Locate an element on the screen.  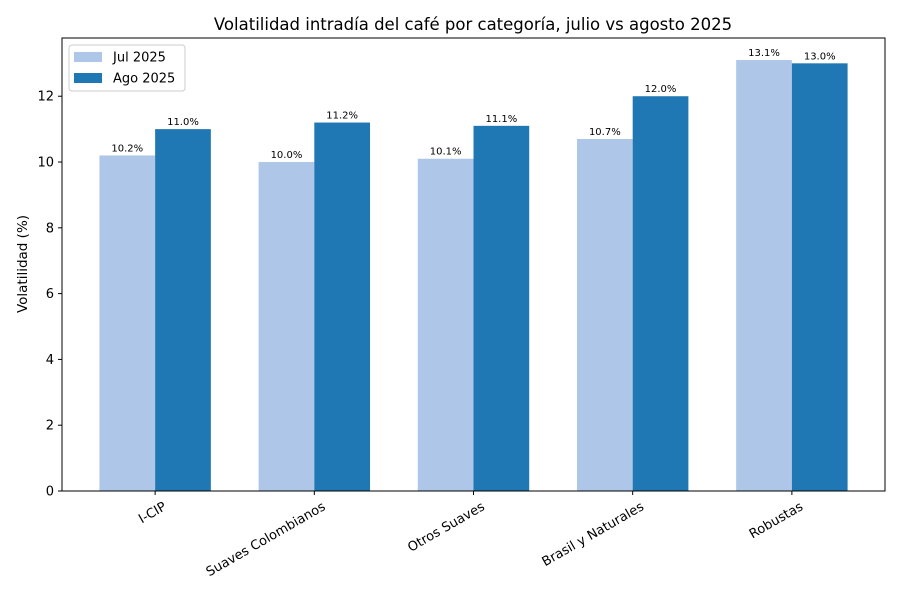
data-label: 10.2% is located at coordinates (127, 148).